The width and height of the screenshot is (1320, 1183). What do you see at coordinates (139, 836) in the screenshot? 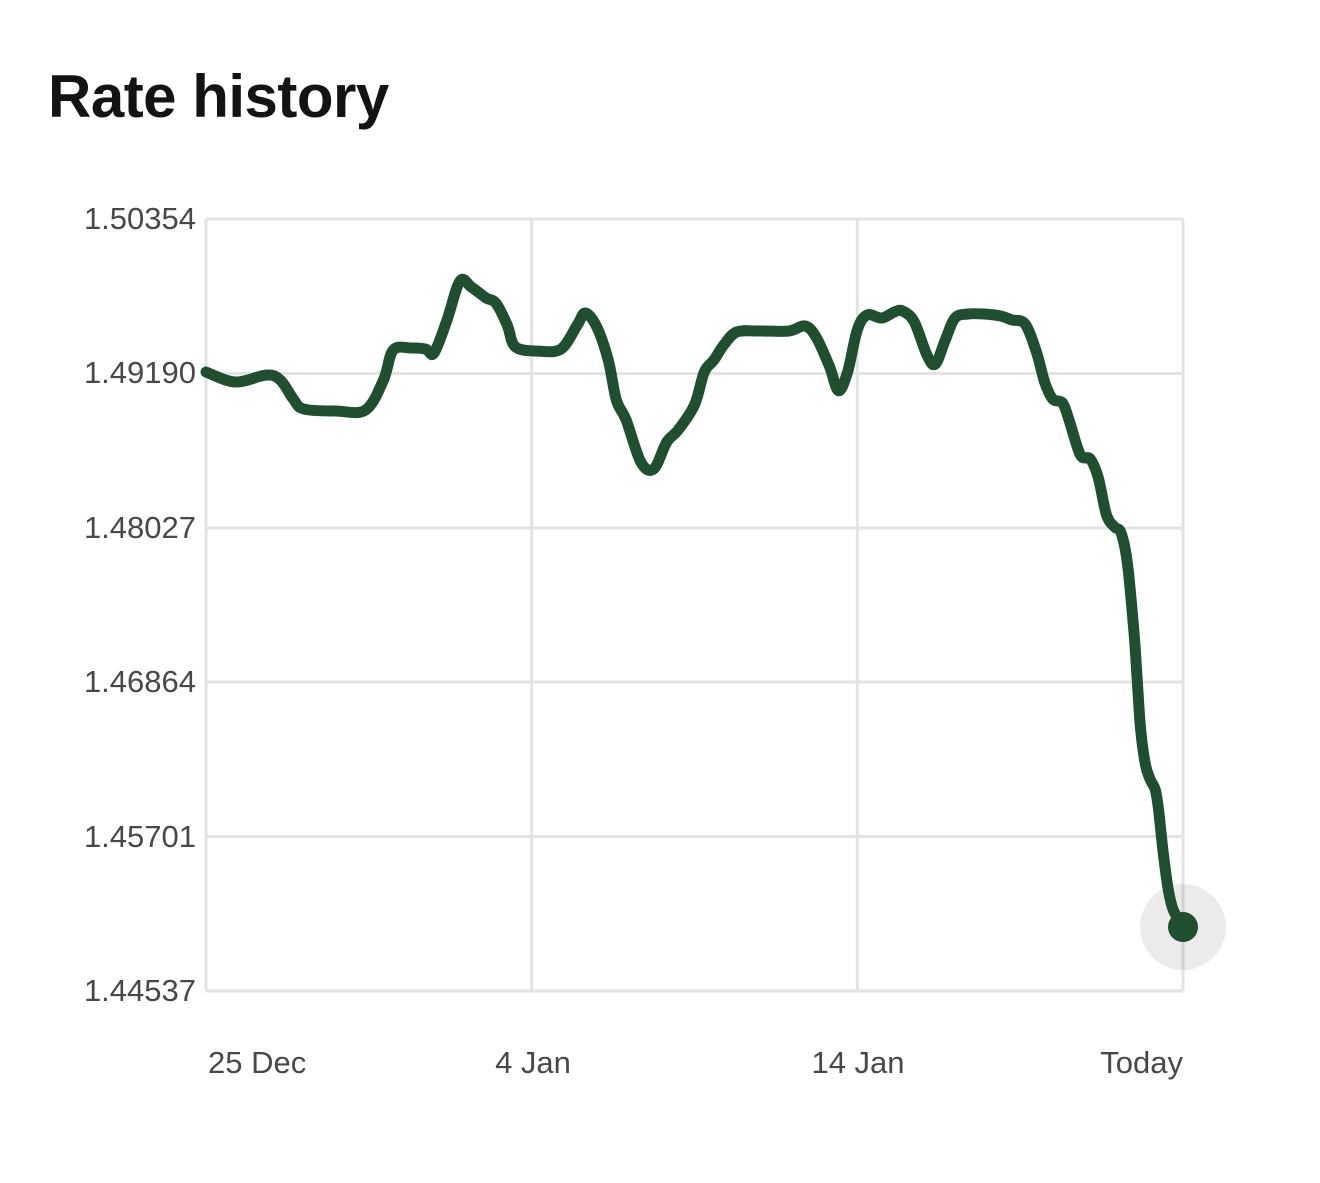
I see `y-axis-tick-label: 1.45701` at bounding box center [139, 836].